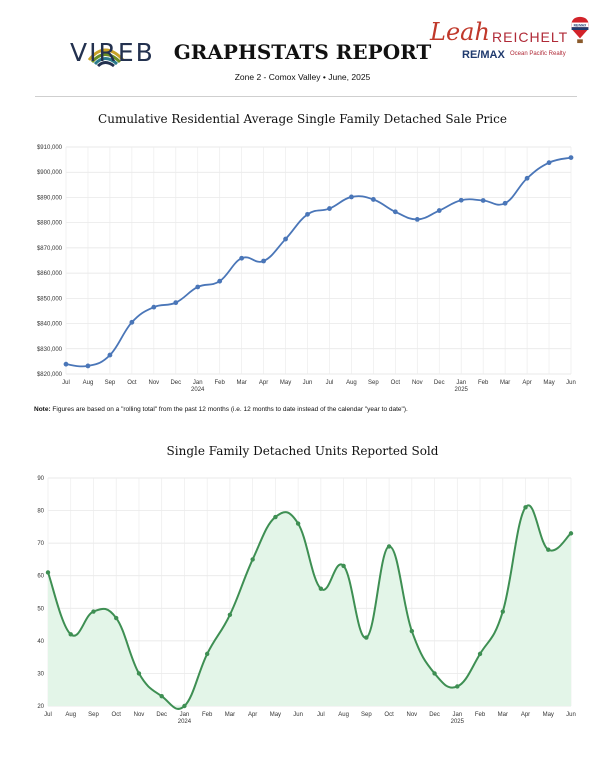  I want to click on y-tick-label: $860,000, so click(50, 274).